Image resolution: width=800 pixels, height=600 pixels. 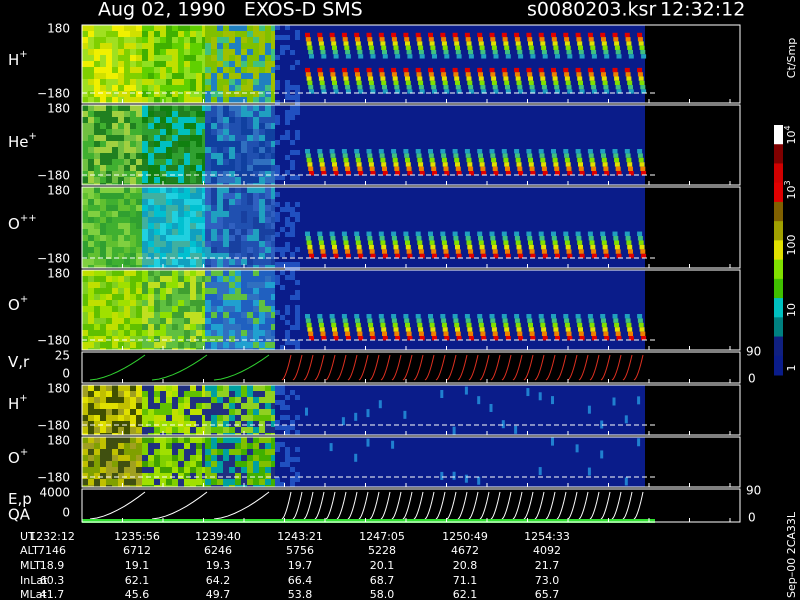 I want to click on row-value: 4092, so click(x=547, y=550).